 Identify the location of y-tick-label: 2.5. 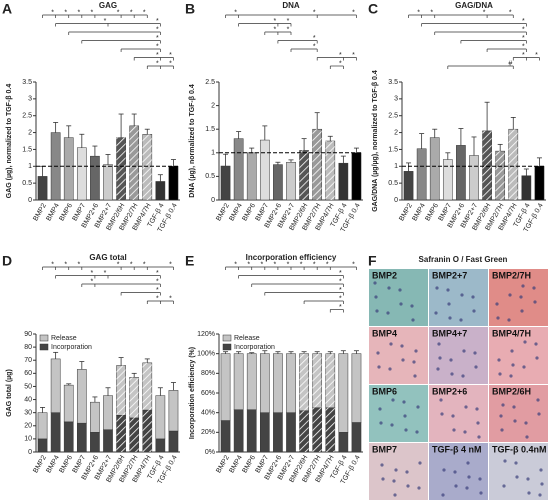
(27, 116).